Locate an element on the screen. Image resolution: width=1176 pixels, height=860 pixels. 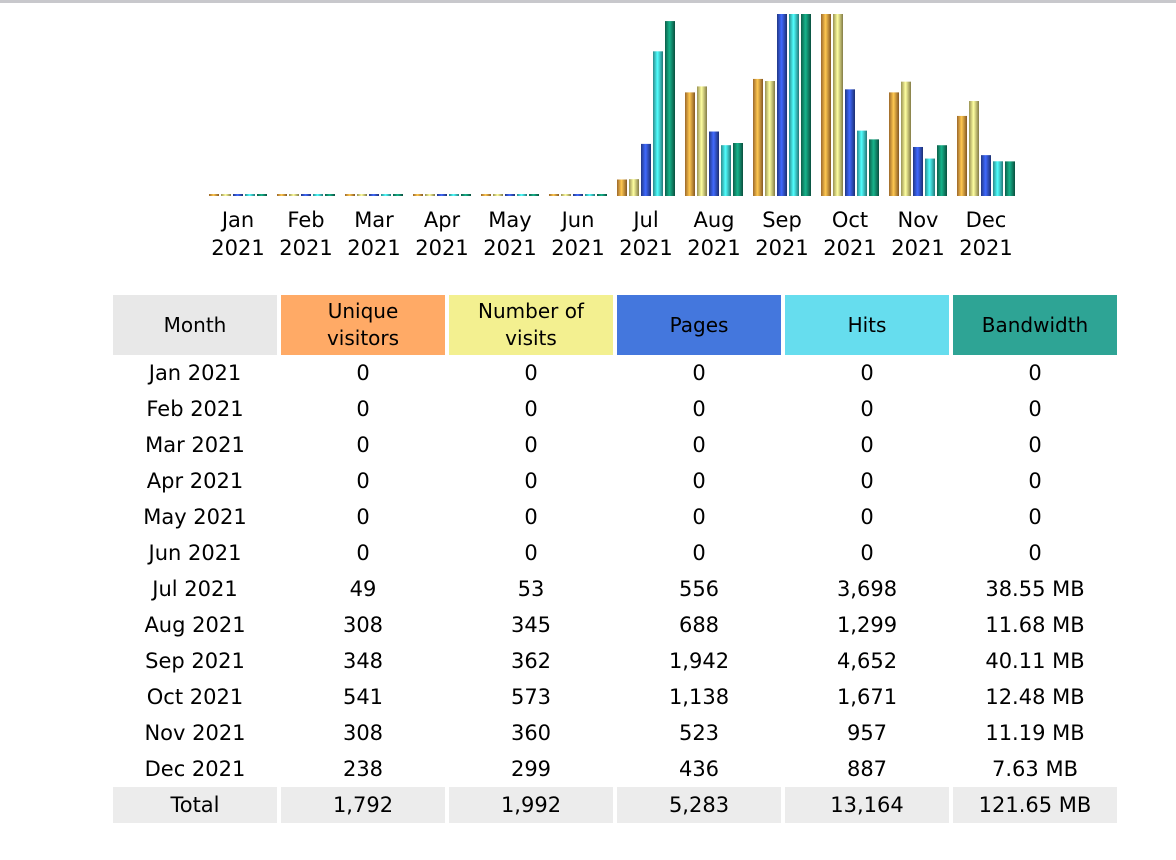
hits-cell: 887 is located at coordinates (867, 769).